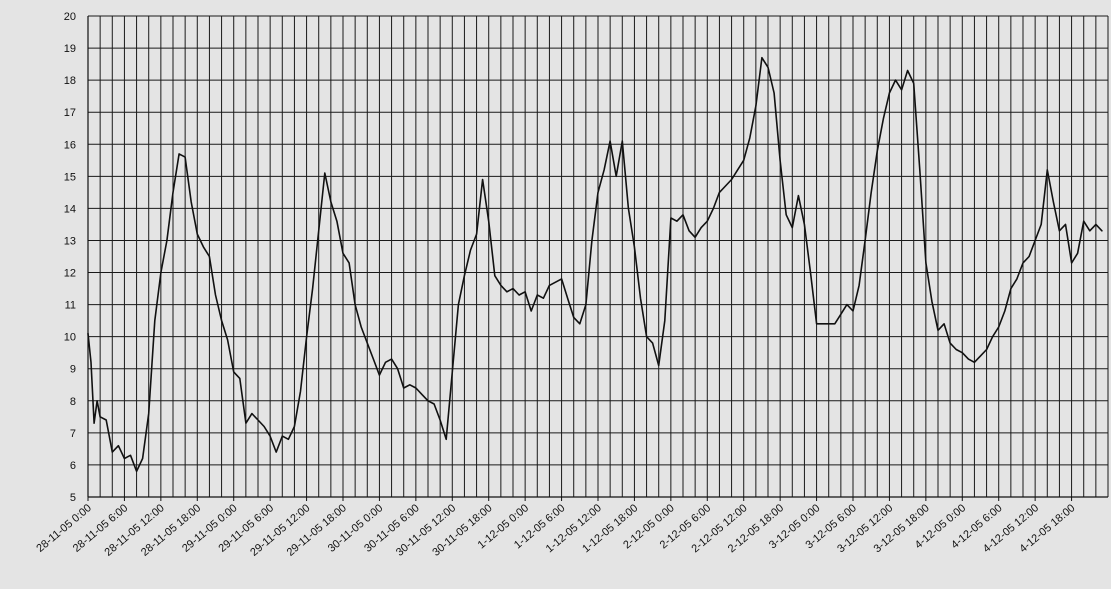  Describe the element at coordinates (73, 466) in the screenshot. I see `y-tick-label: 6` at that location.